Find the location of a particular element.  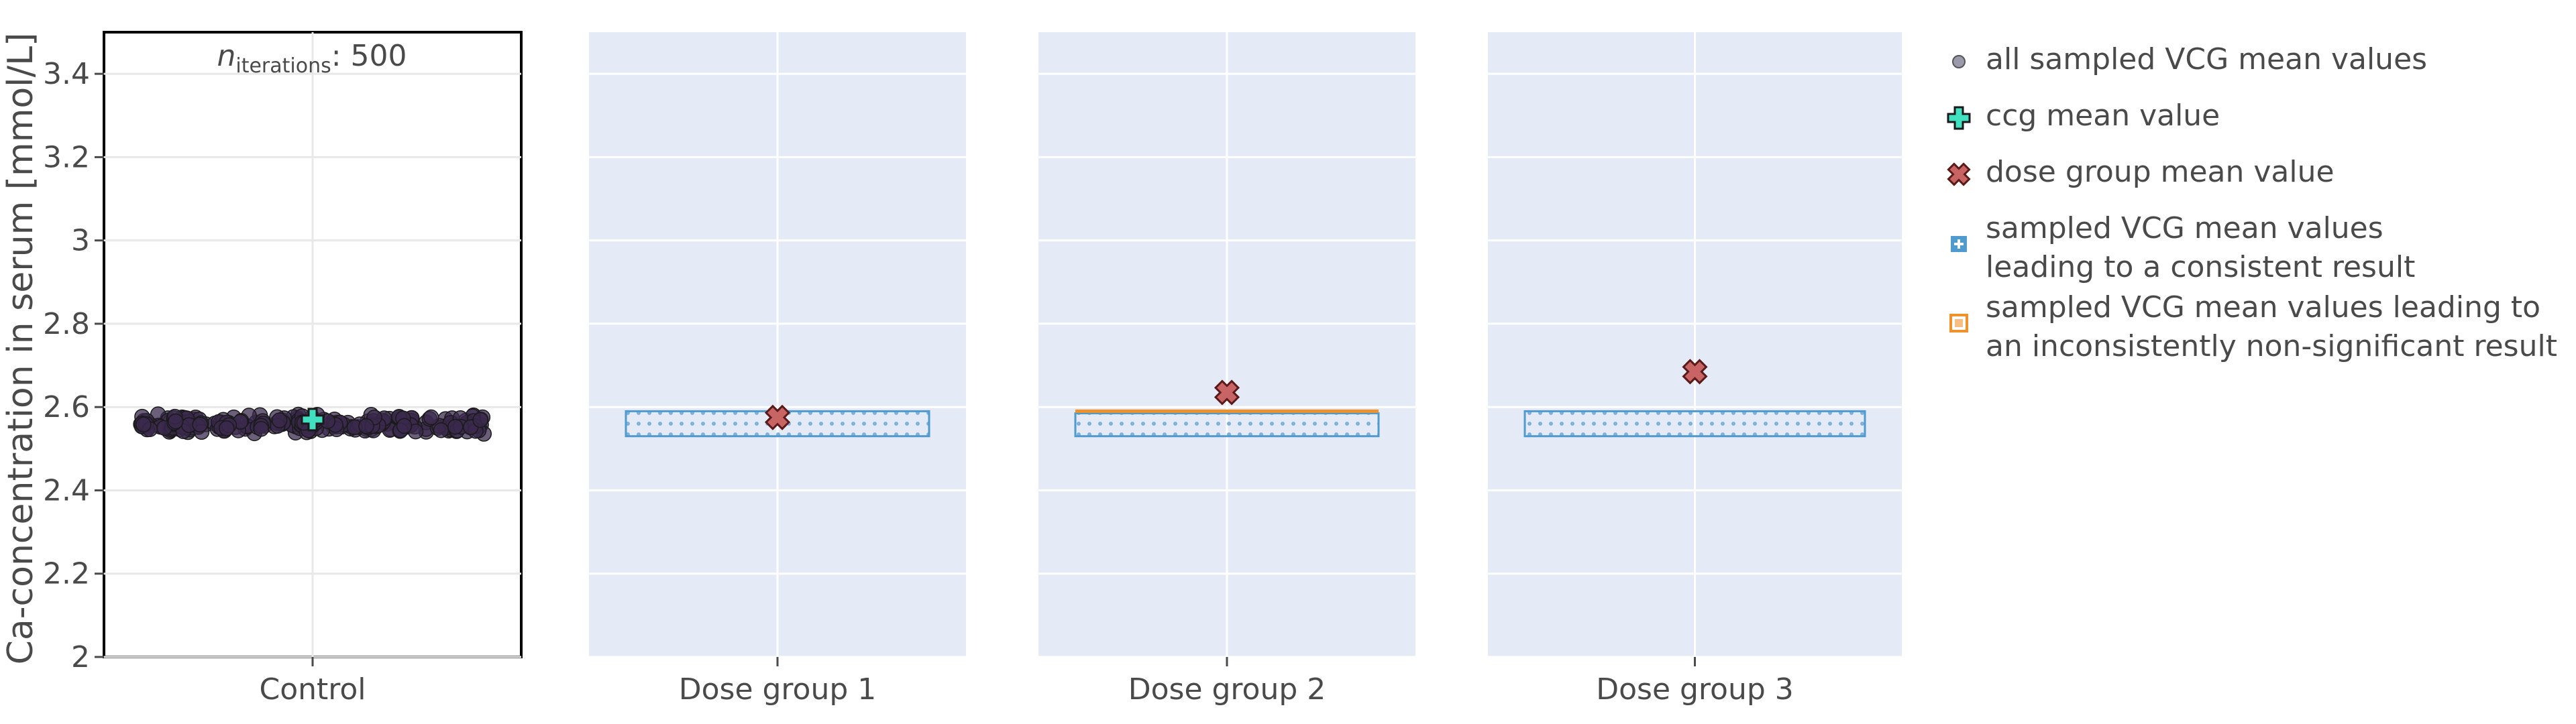

y-tick-label: 2.4 is located at coordinates (66, 490).